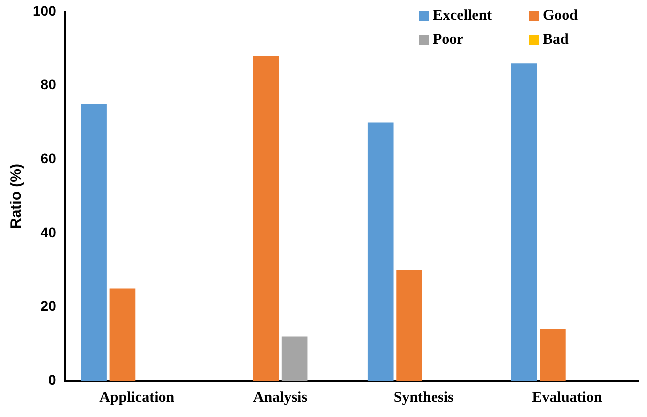 This screenshot has width=647, height=417. Describe the element at coordinates (48, 84) in the screenshot. I see `y-tick-label: 80` at that location.